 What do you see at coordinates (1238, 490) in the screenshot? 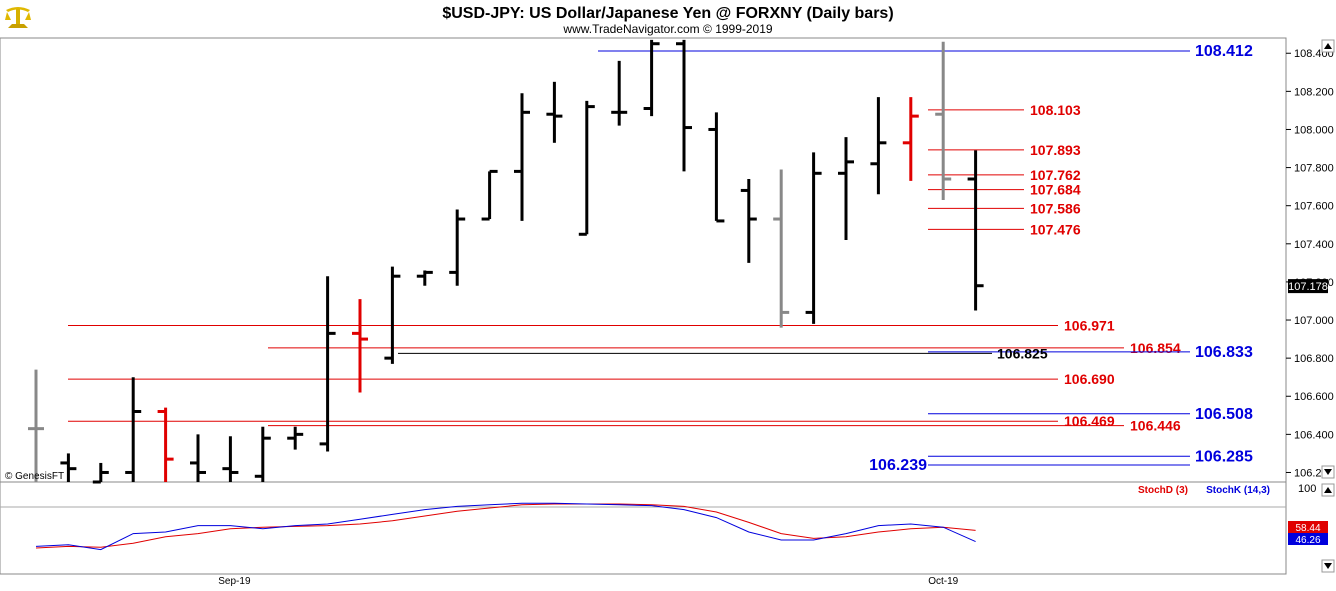
I see `stochk-legend: StochK (14,3)` at bounding box center [1238, 490].